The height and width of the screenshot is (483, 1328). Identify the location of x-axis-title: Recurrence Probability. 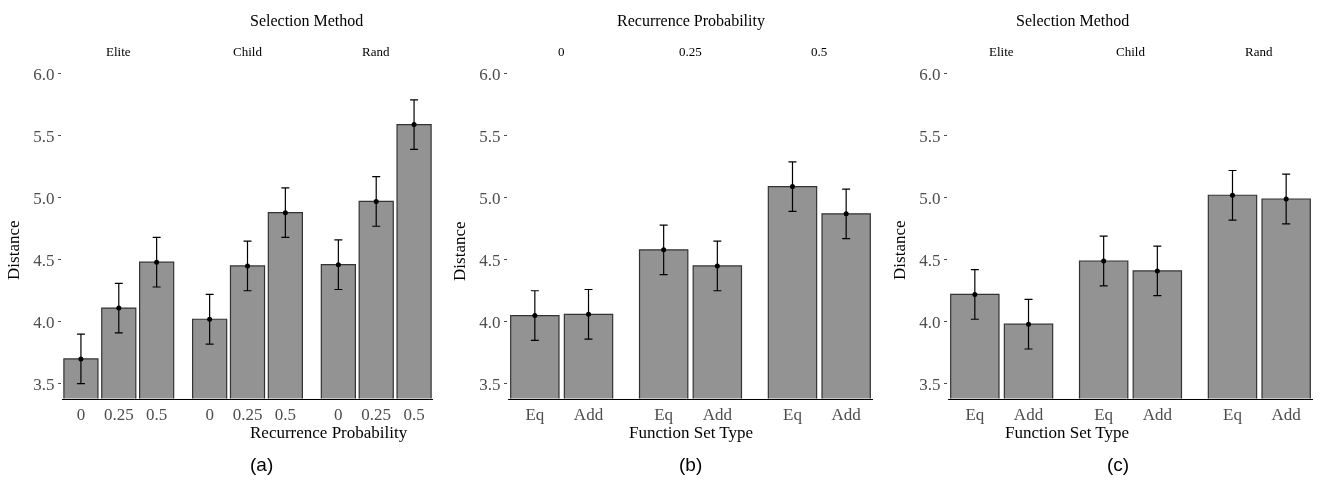
(329, 432).